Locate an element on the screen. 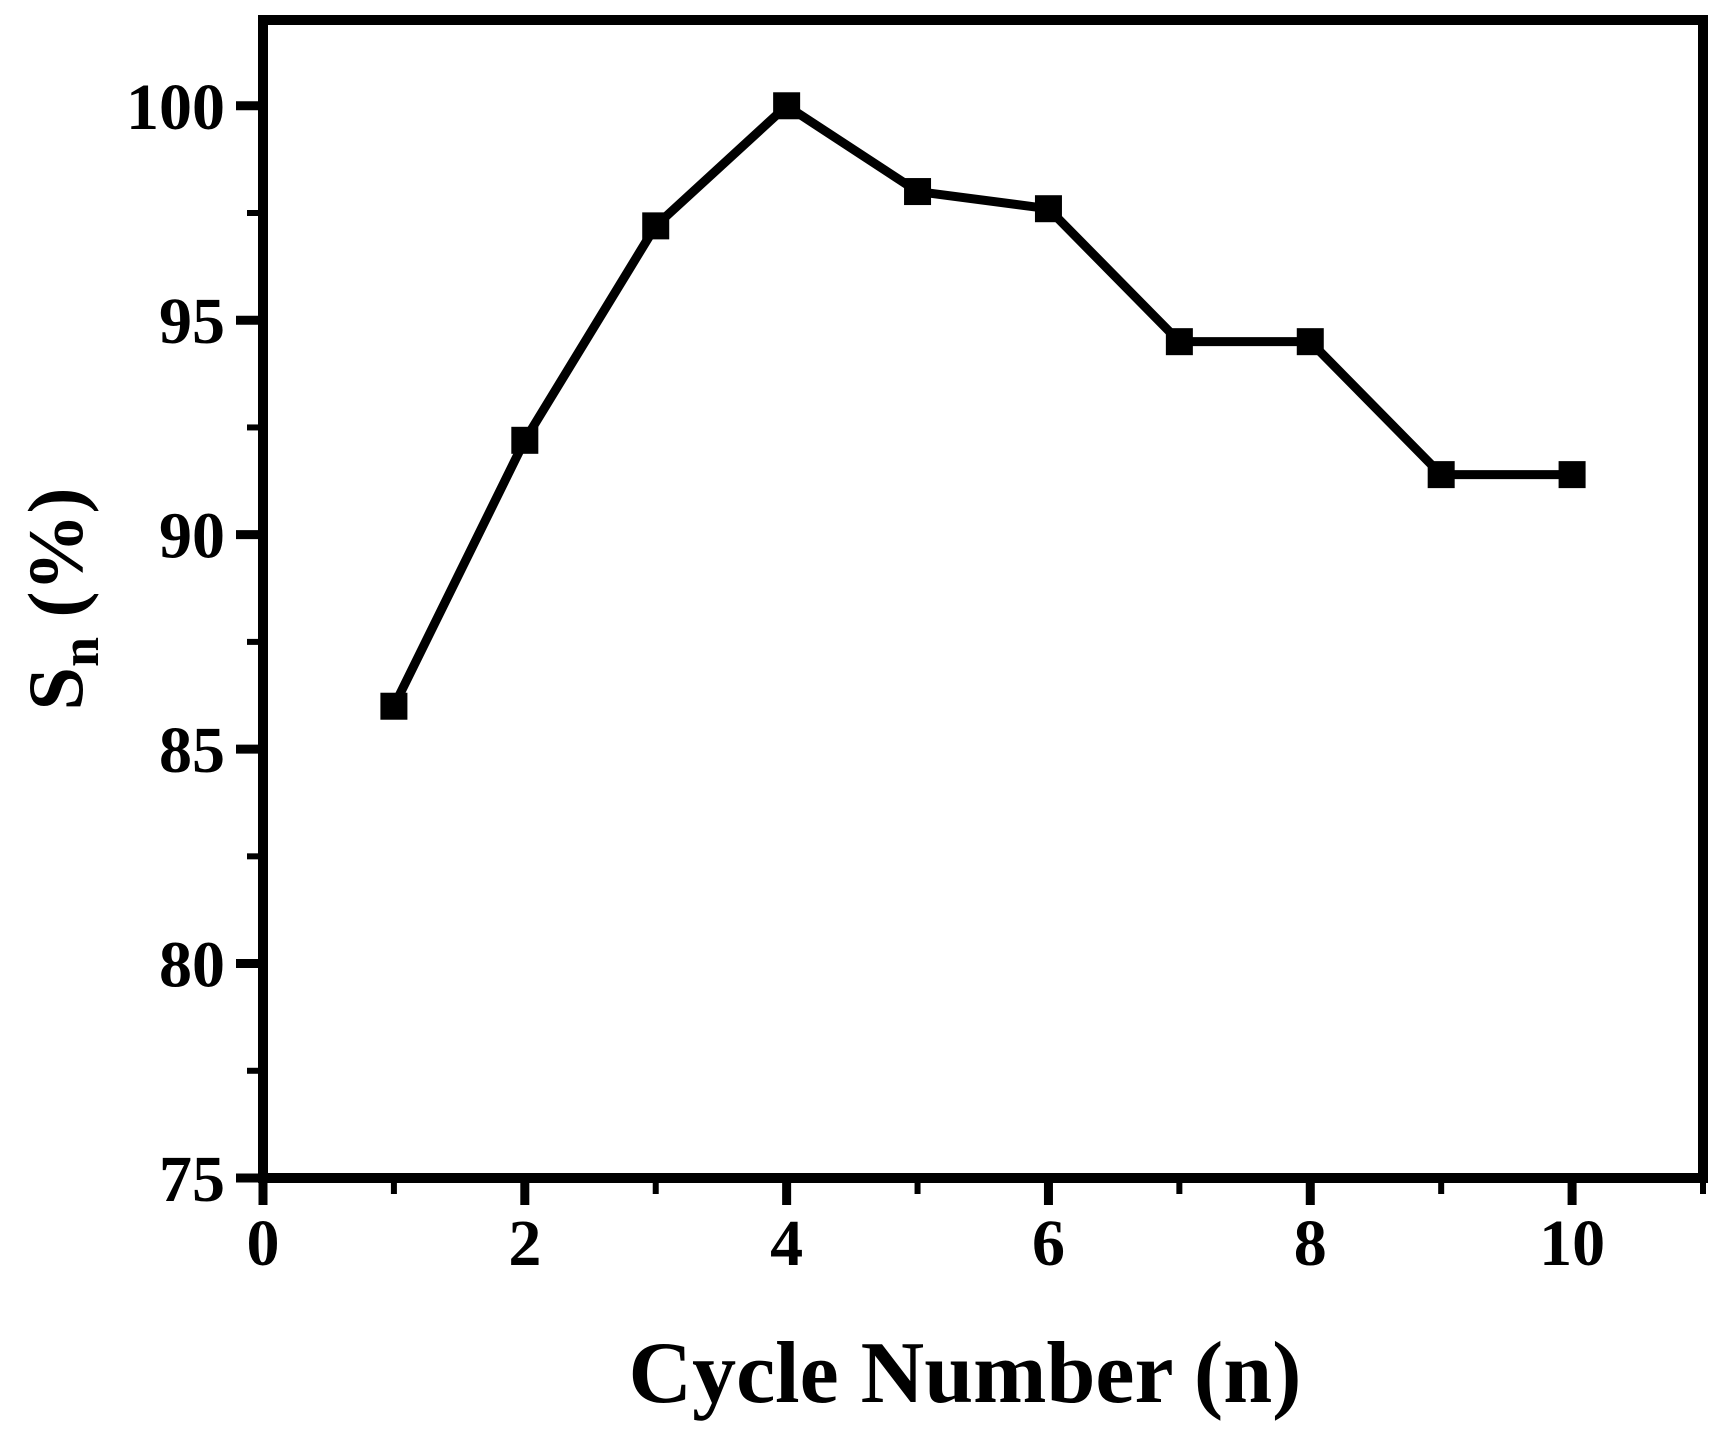  y-axis-title: Sn (%) is located at coordinates (61, 599).